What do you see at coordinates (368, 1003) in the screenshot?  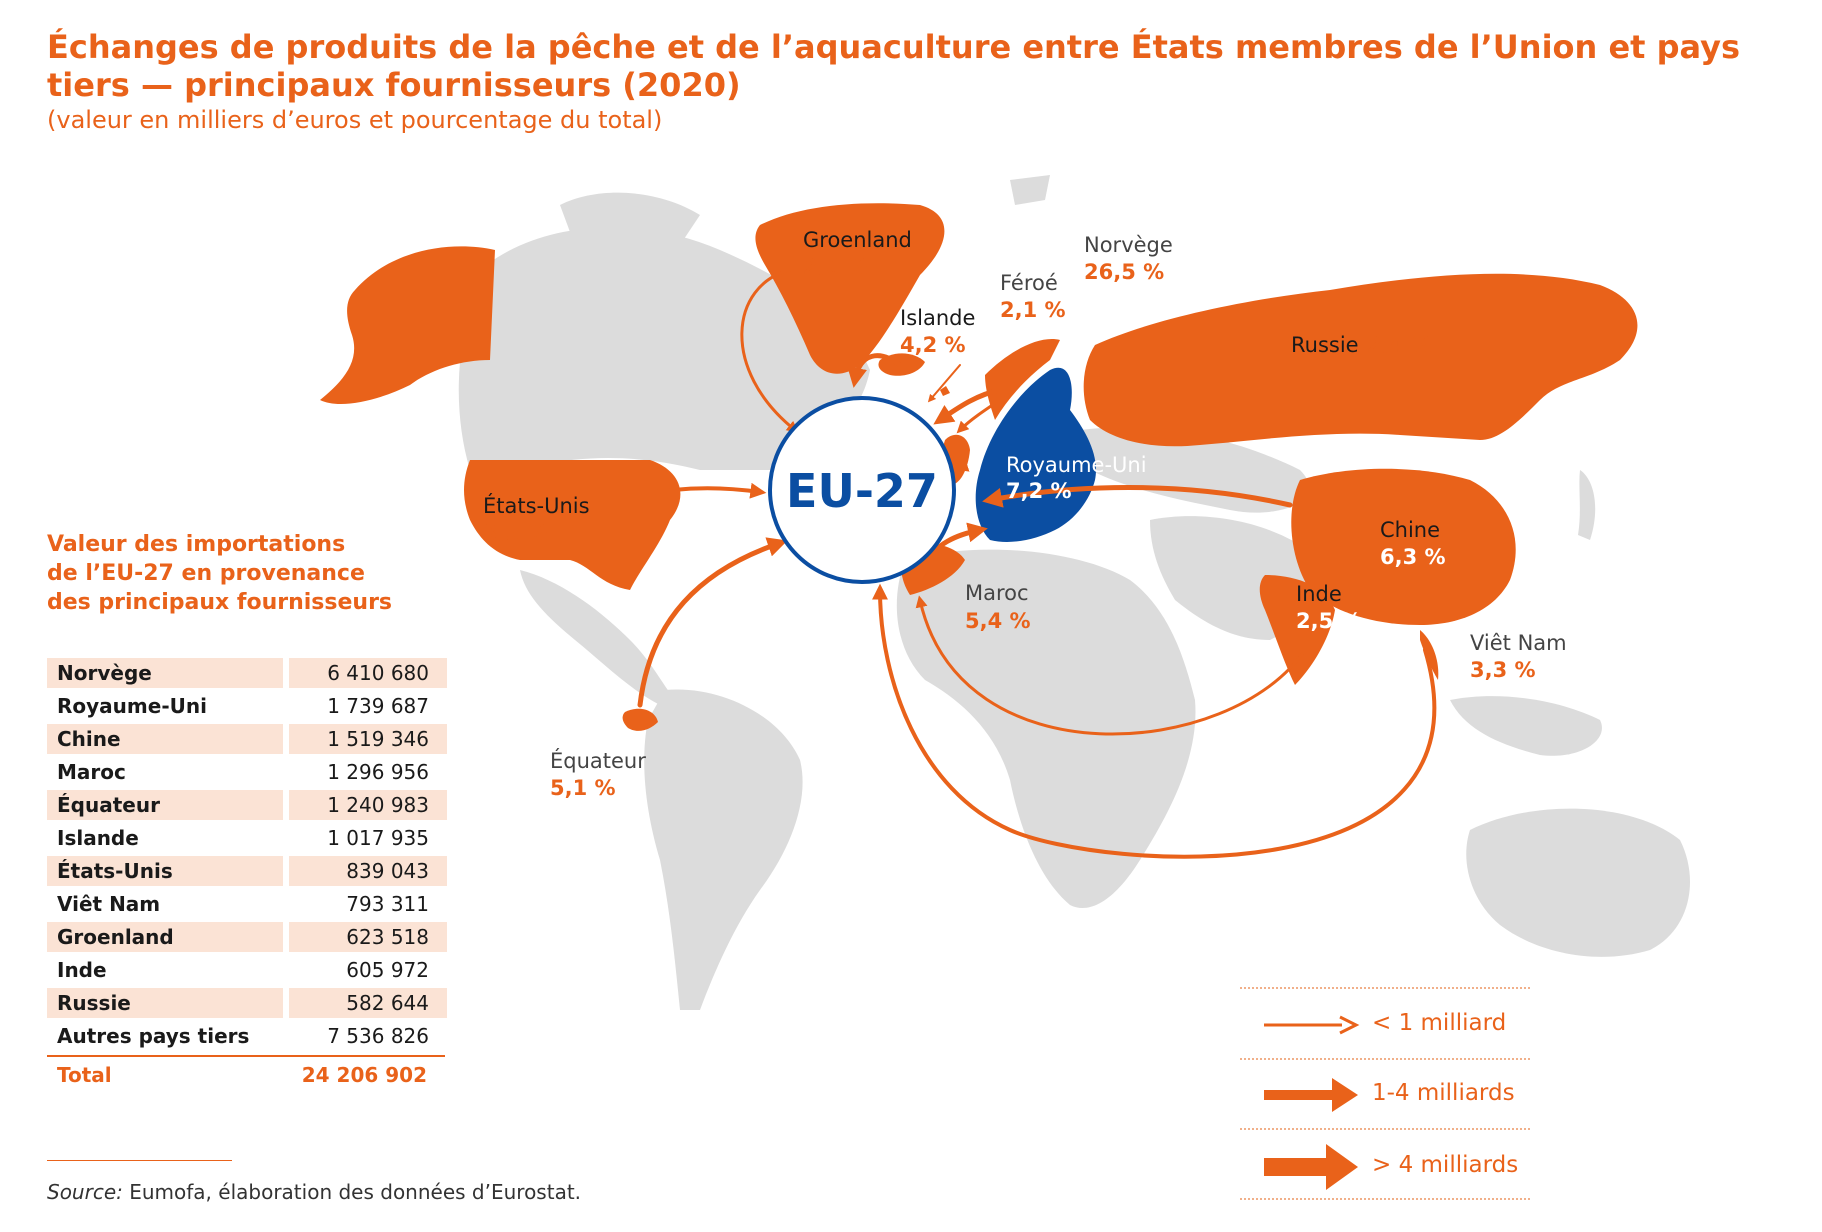 I see `row-value: 582 644` at bounding box center [368, 1003].